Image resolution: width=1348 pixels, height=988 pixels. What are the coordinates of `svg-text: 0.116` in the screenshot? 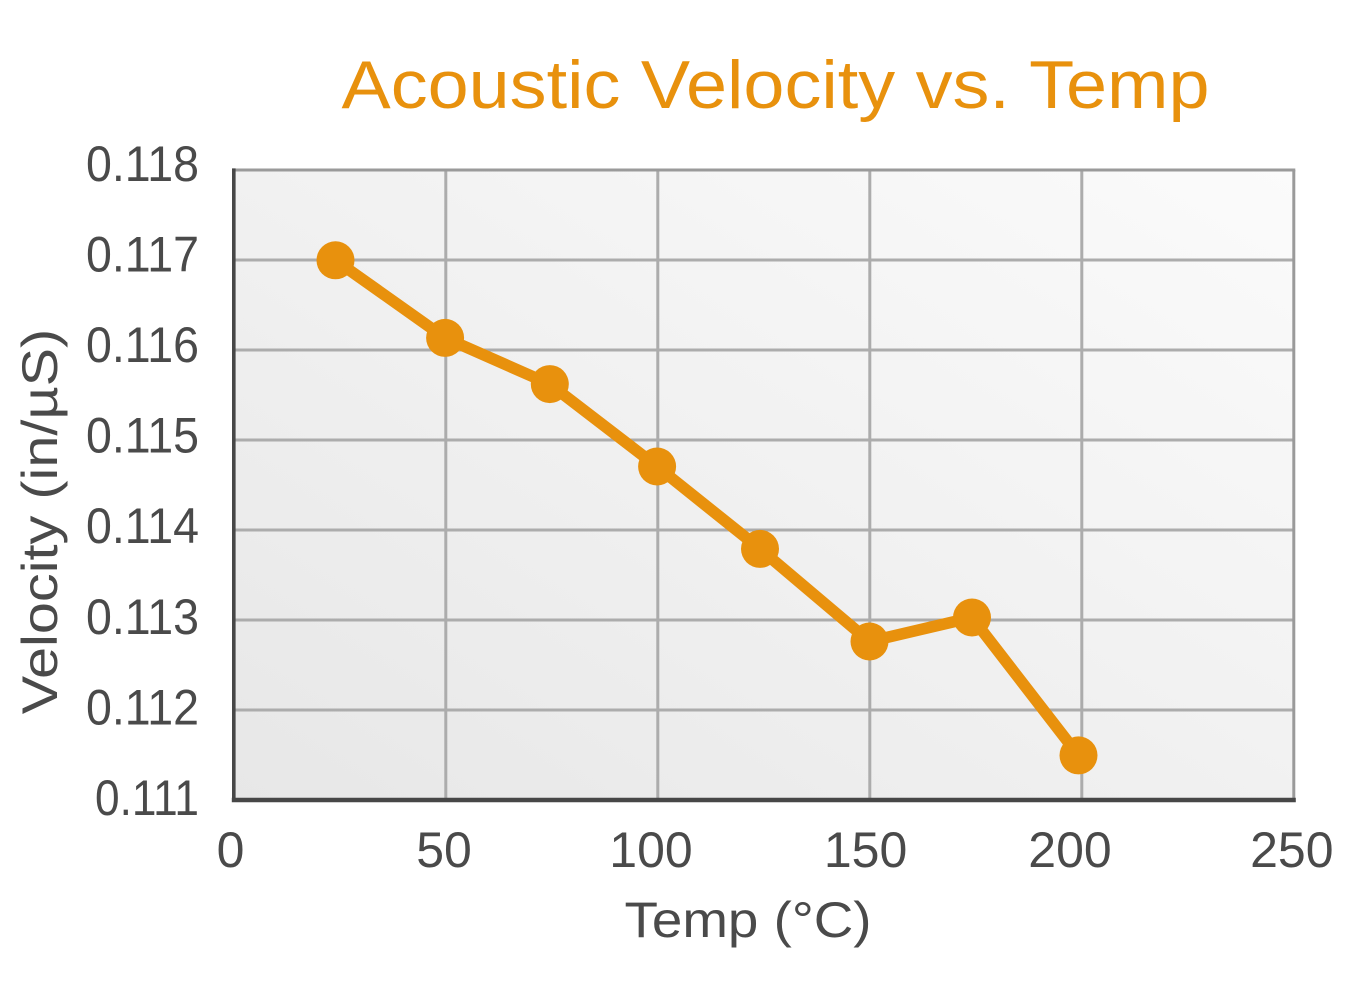 It's located at (142, 345).